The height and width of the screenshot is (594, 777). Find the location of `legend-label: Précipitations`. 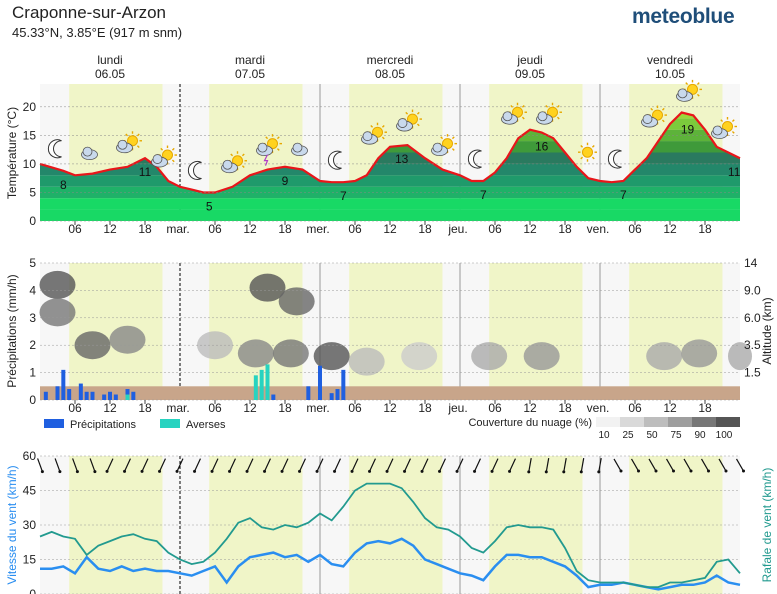

legend-label: Précipitations is located at coordinates (103, 425).